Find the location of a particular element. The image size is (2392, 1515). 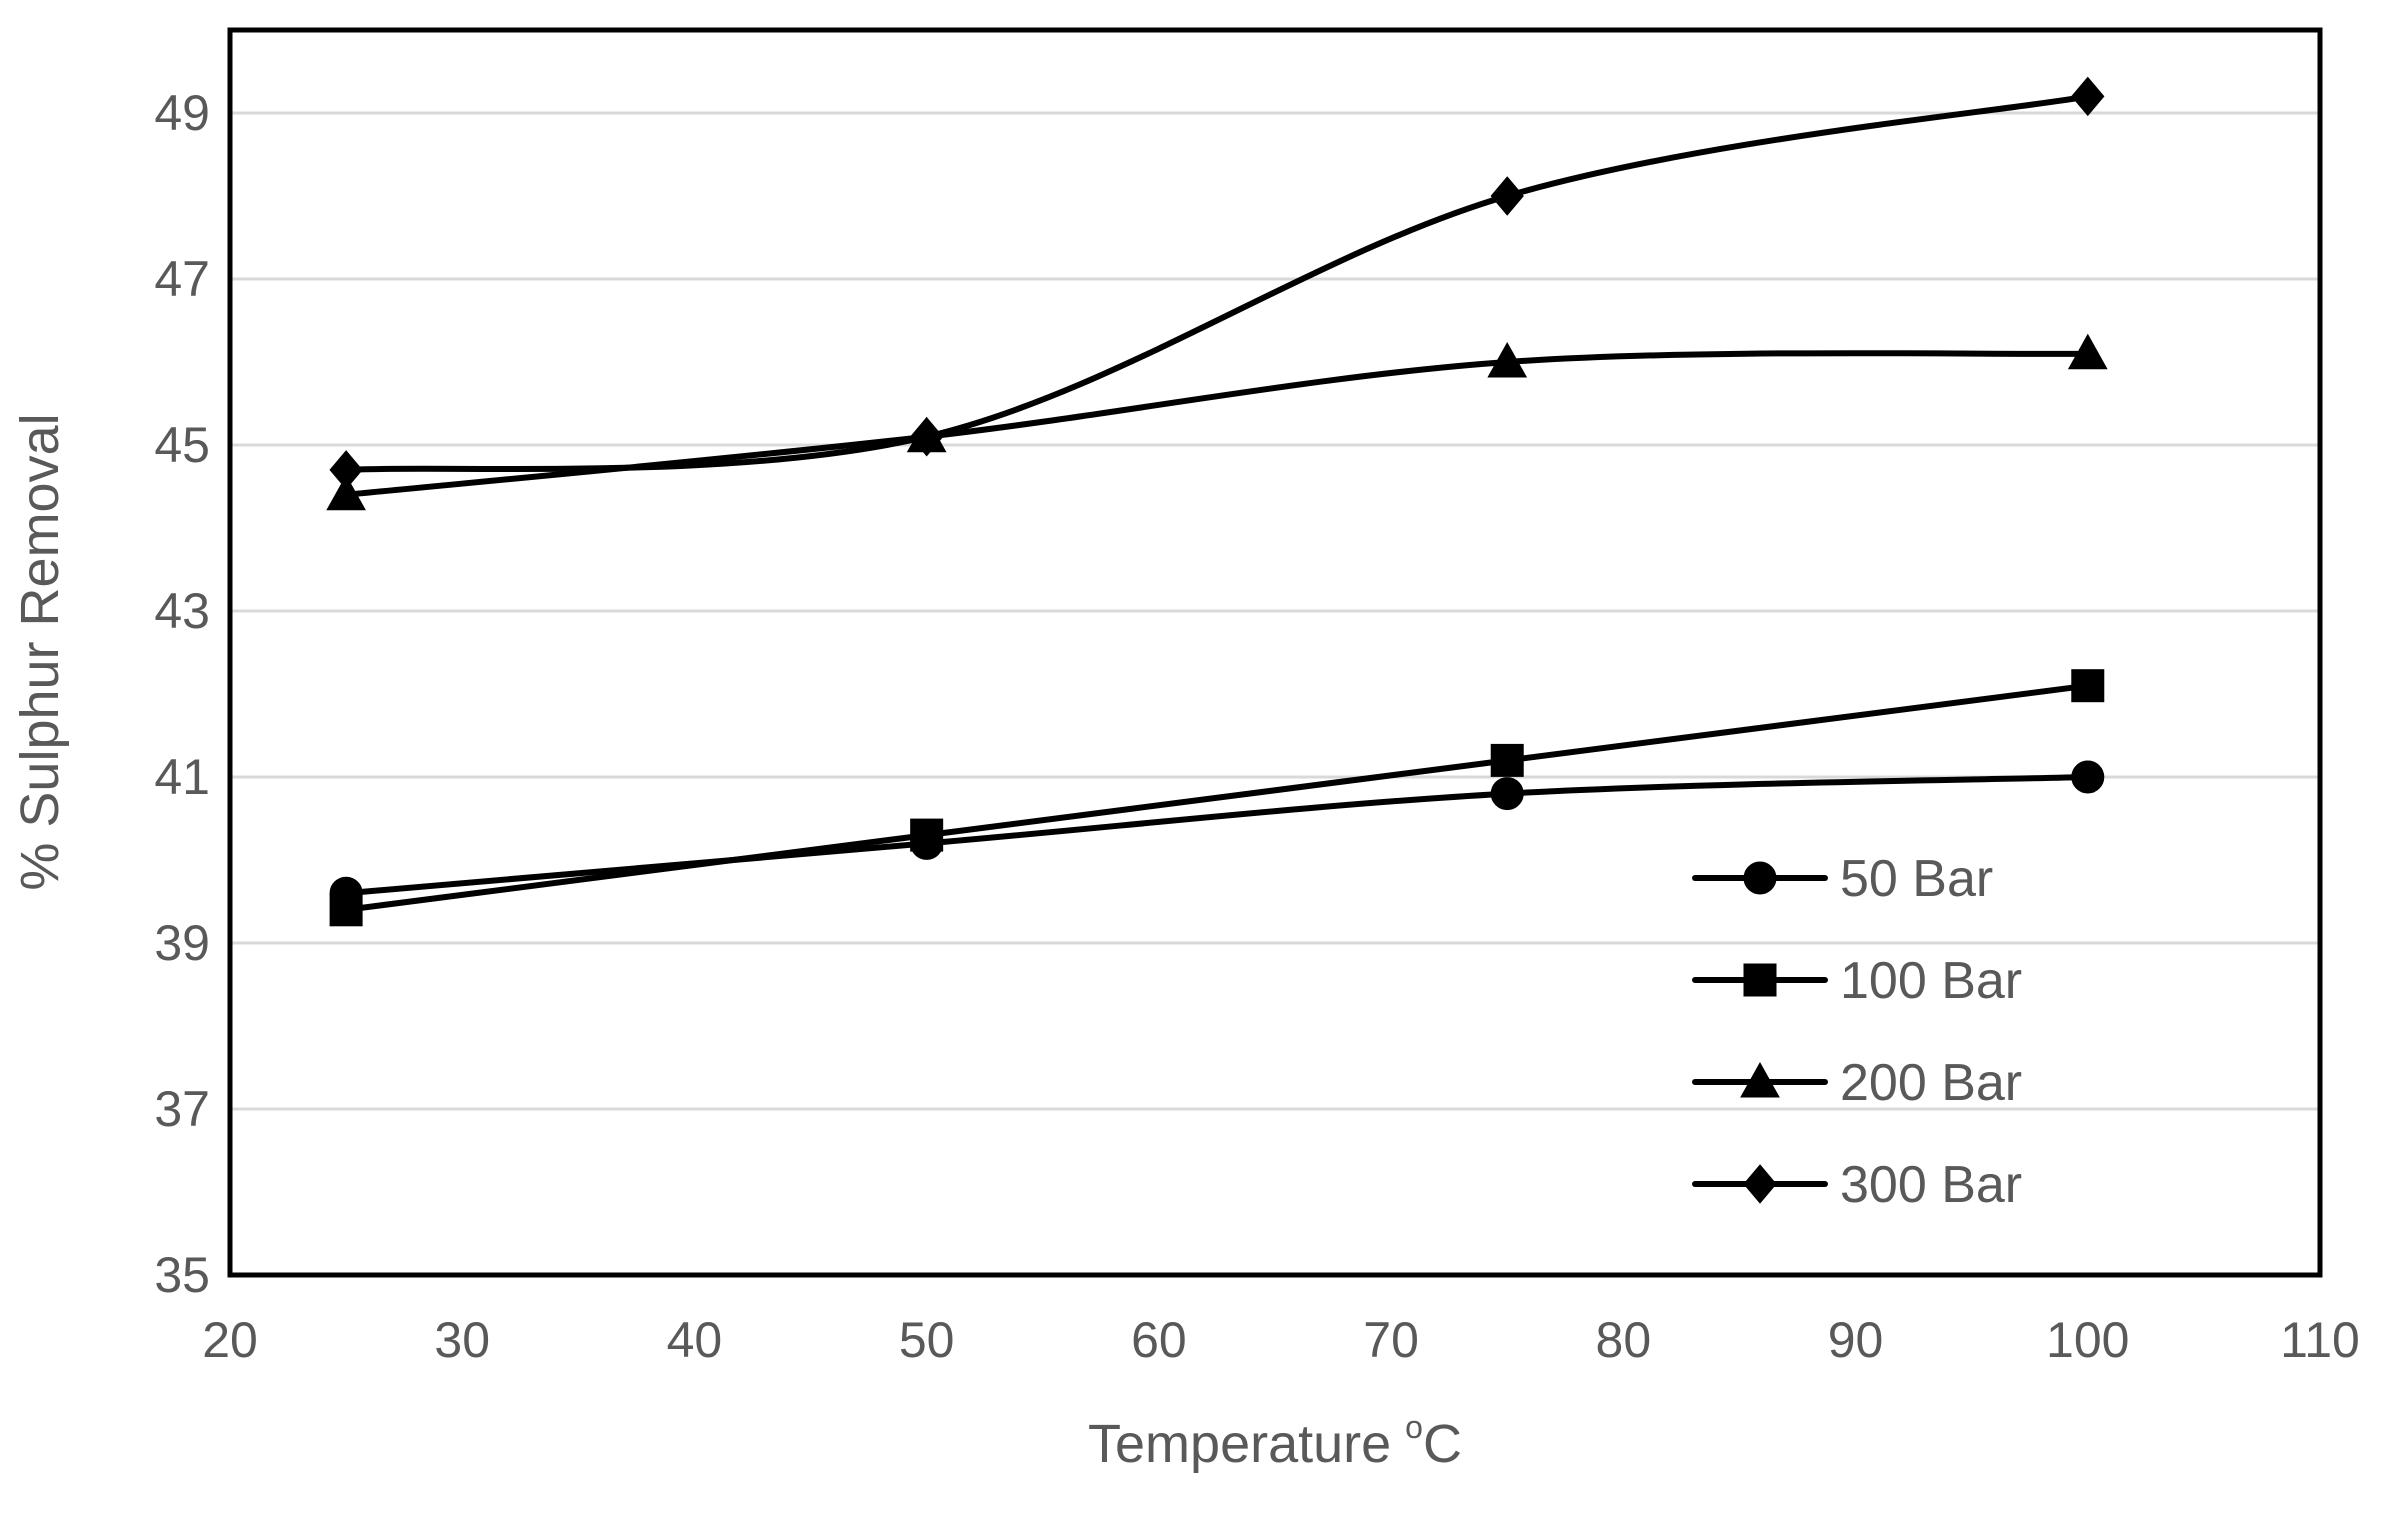

y-tick-label-41: 41 is located at coordinates (182, 777).